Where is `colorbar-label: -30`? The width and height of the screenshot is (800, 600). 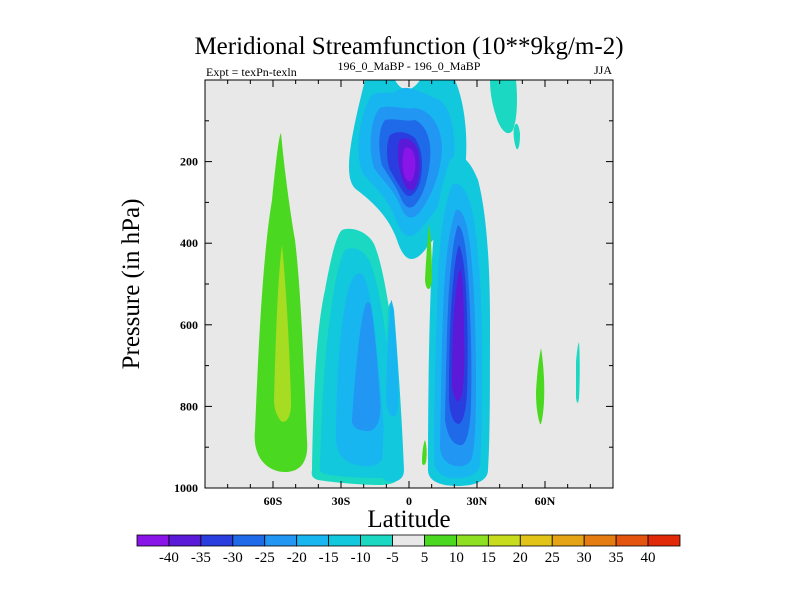 colorbar-label: -30 is located at coordinates (233, 558).